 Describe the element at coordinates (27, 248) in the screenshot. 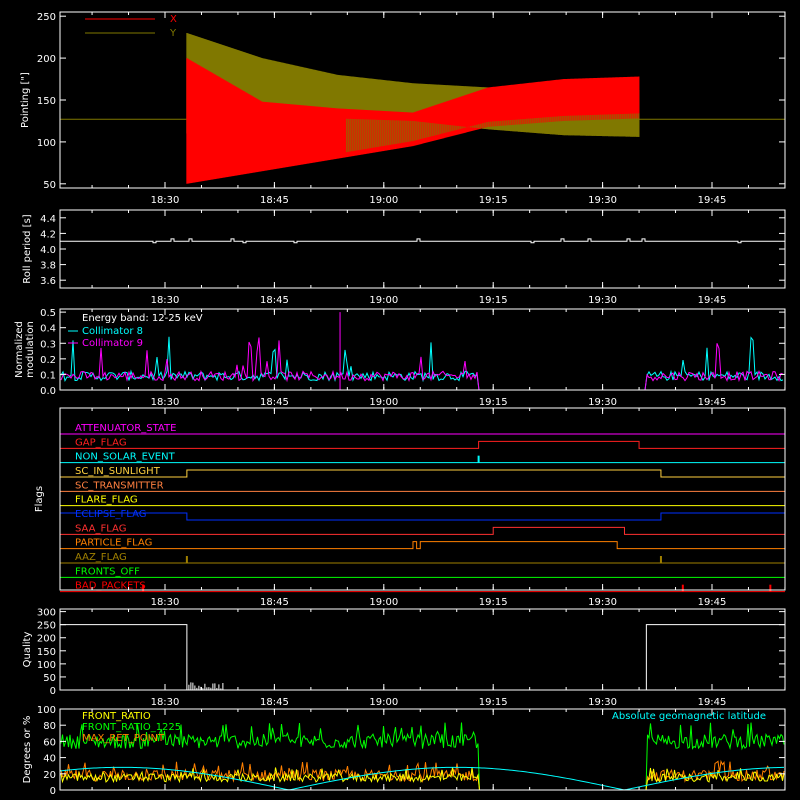

I see `y-axis-label: Roll period [s]` at that location.